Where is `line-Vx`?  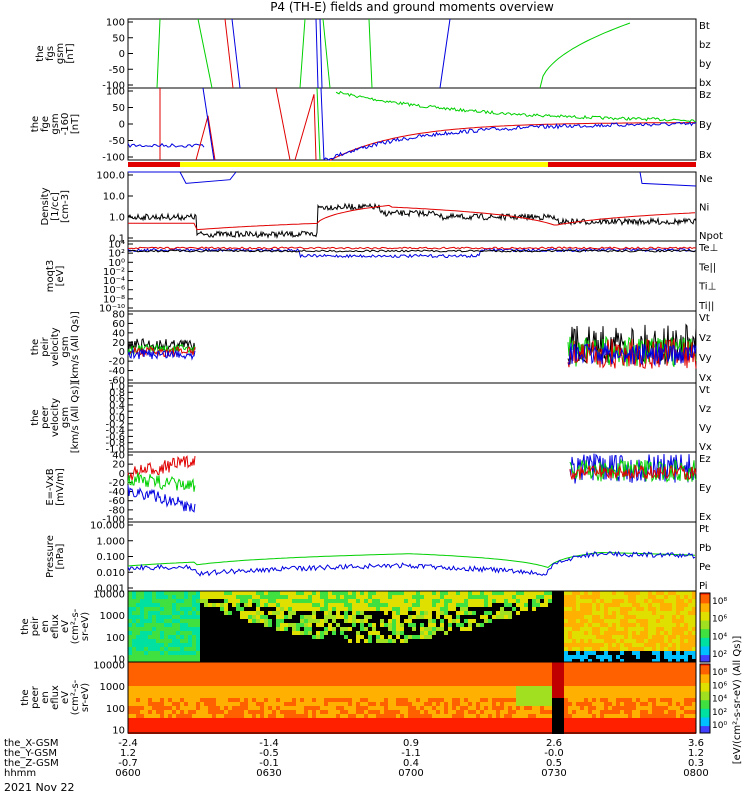 line-Vx is located at coordinates (161, 354).